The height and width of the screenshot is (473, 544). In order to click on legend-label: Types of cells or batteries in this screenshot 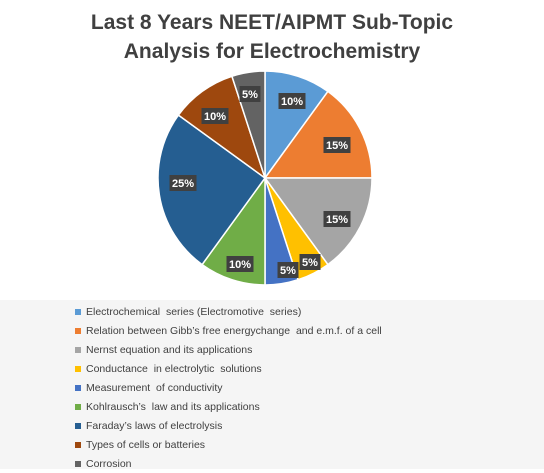, I will do `click(146, 444)`.